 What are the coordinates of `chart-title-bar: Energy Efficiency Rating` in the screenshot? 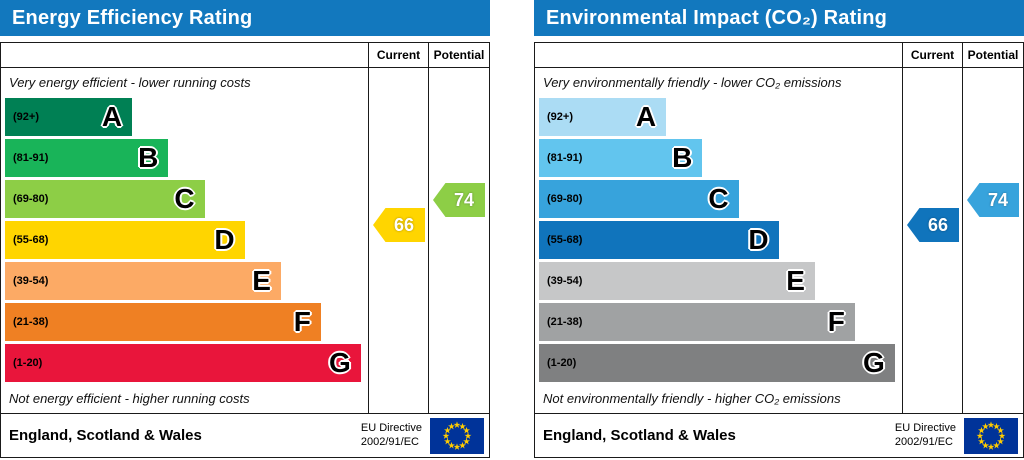 It's located at (245, 18).